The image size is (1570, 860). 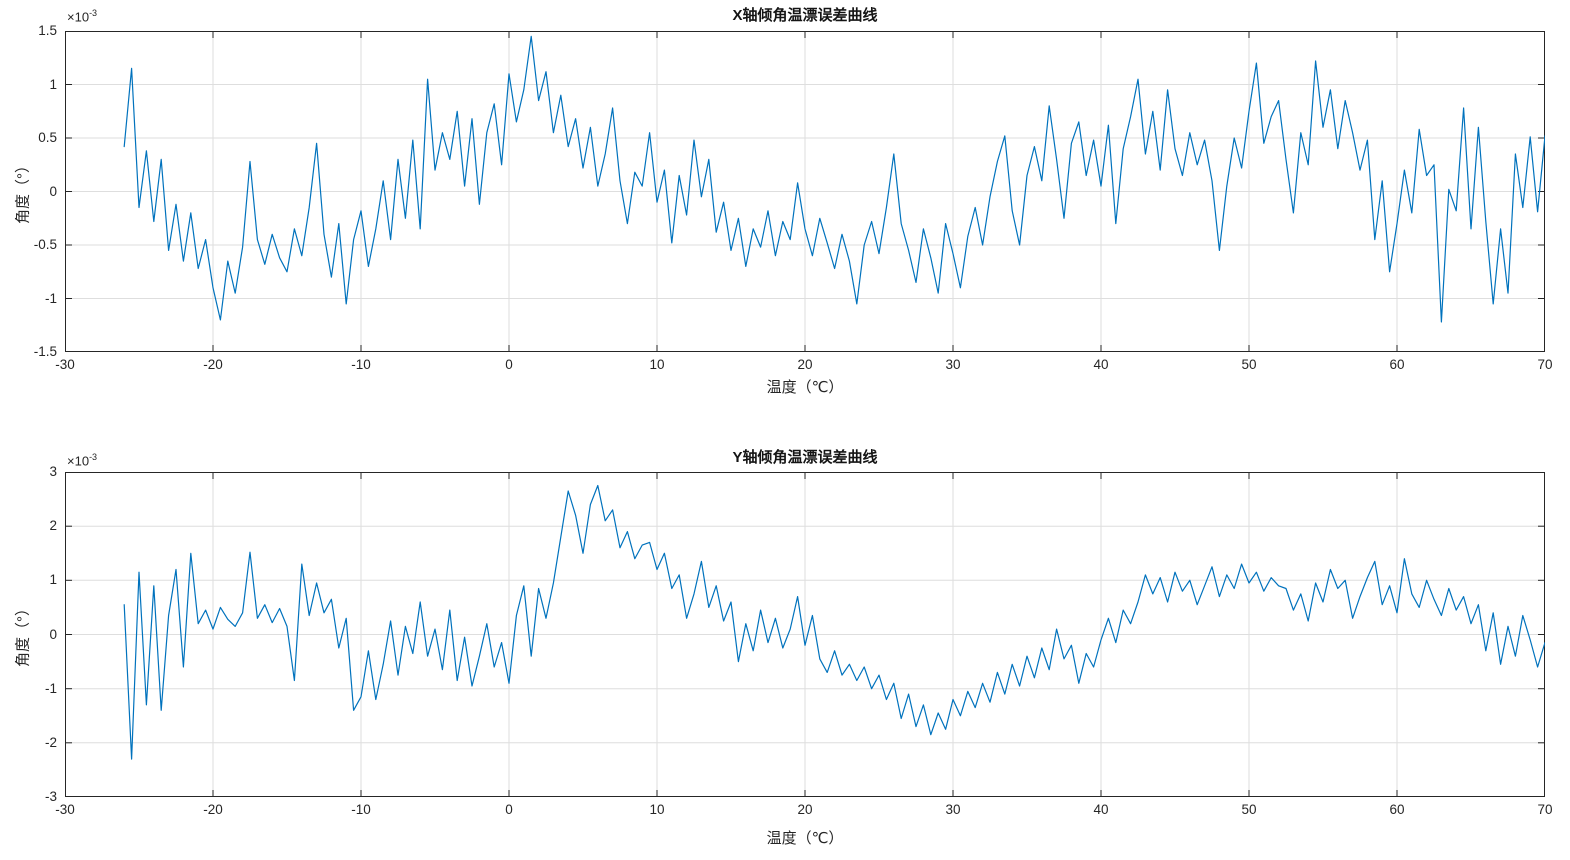 What do you see at coordinates (805, 457) in the screenshot?
I see `chart-title: Y轴倾角温漂误差曲线` at bounding box center [805, 457].